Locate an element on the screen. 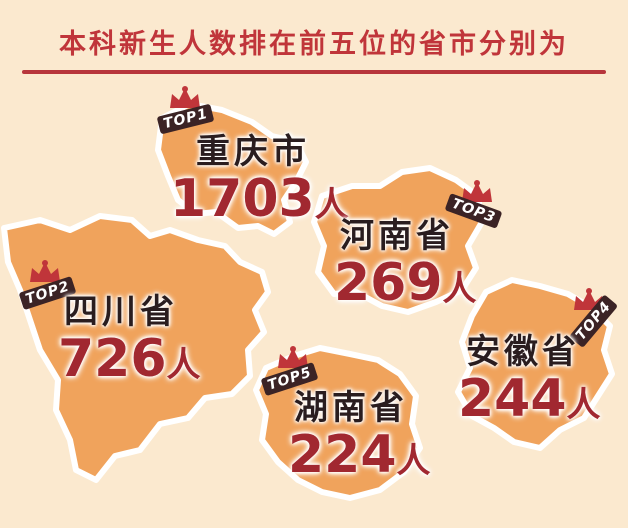 This screenshot has height=528, width=628. page-title: 本科新生人数排在前五位的省市分别为 is located at coordinates (314, 44).